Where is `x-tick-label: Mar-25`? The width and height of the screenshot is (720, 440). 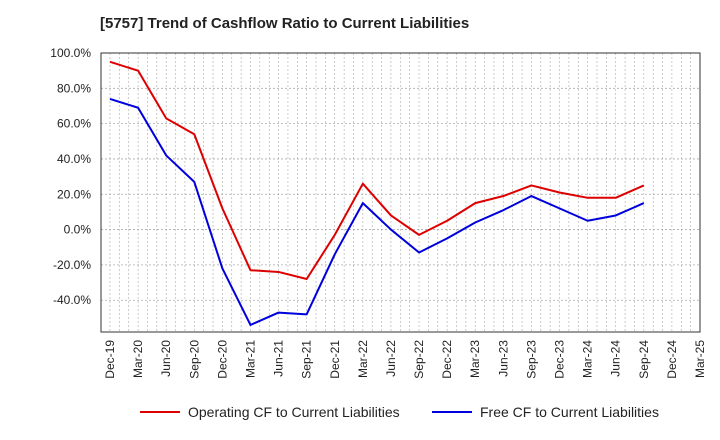 x-tick-label: Mar-25 is located at coordinates (700, 359).